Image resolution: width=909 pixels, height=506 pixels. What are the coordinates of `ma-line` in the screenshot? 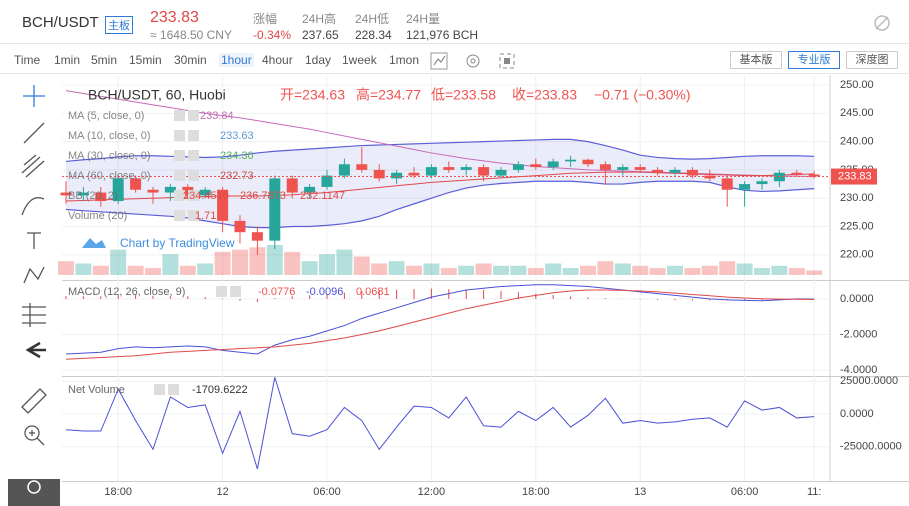 It's located at (440, 186).